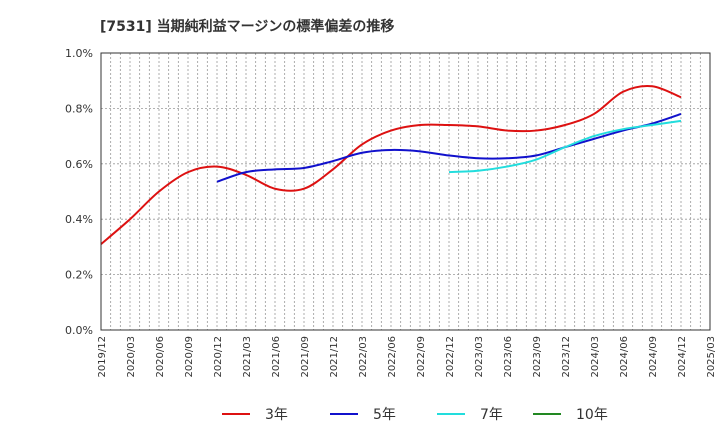 This screenshot has width=720, height=440. Describe the element at coordinates (276, 357) in the screenshot. I see `x-tick-label: 2021/06` at that location.